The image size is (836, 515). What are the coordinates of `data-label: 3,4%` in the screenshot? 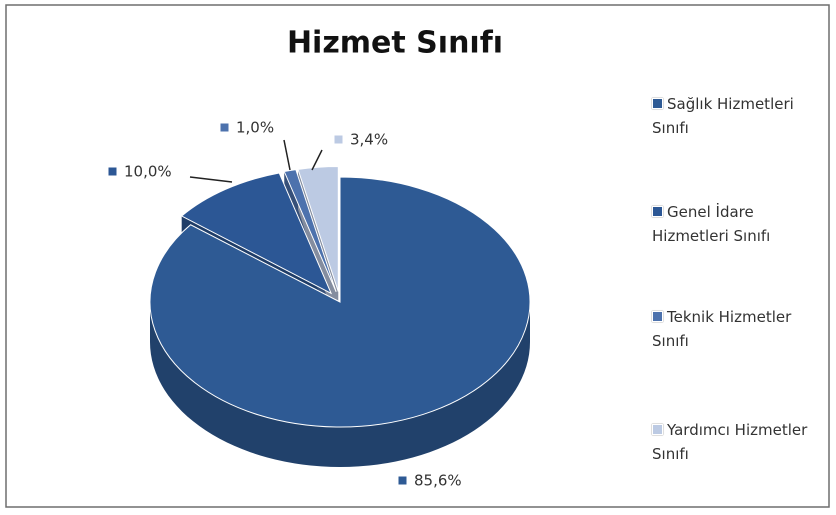 It's located at (369, 140).